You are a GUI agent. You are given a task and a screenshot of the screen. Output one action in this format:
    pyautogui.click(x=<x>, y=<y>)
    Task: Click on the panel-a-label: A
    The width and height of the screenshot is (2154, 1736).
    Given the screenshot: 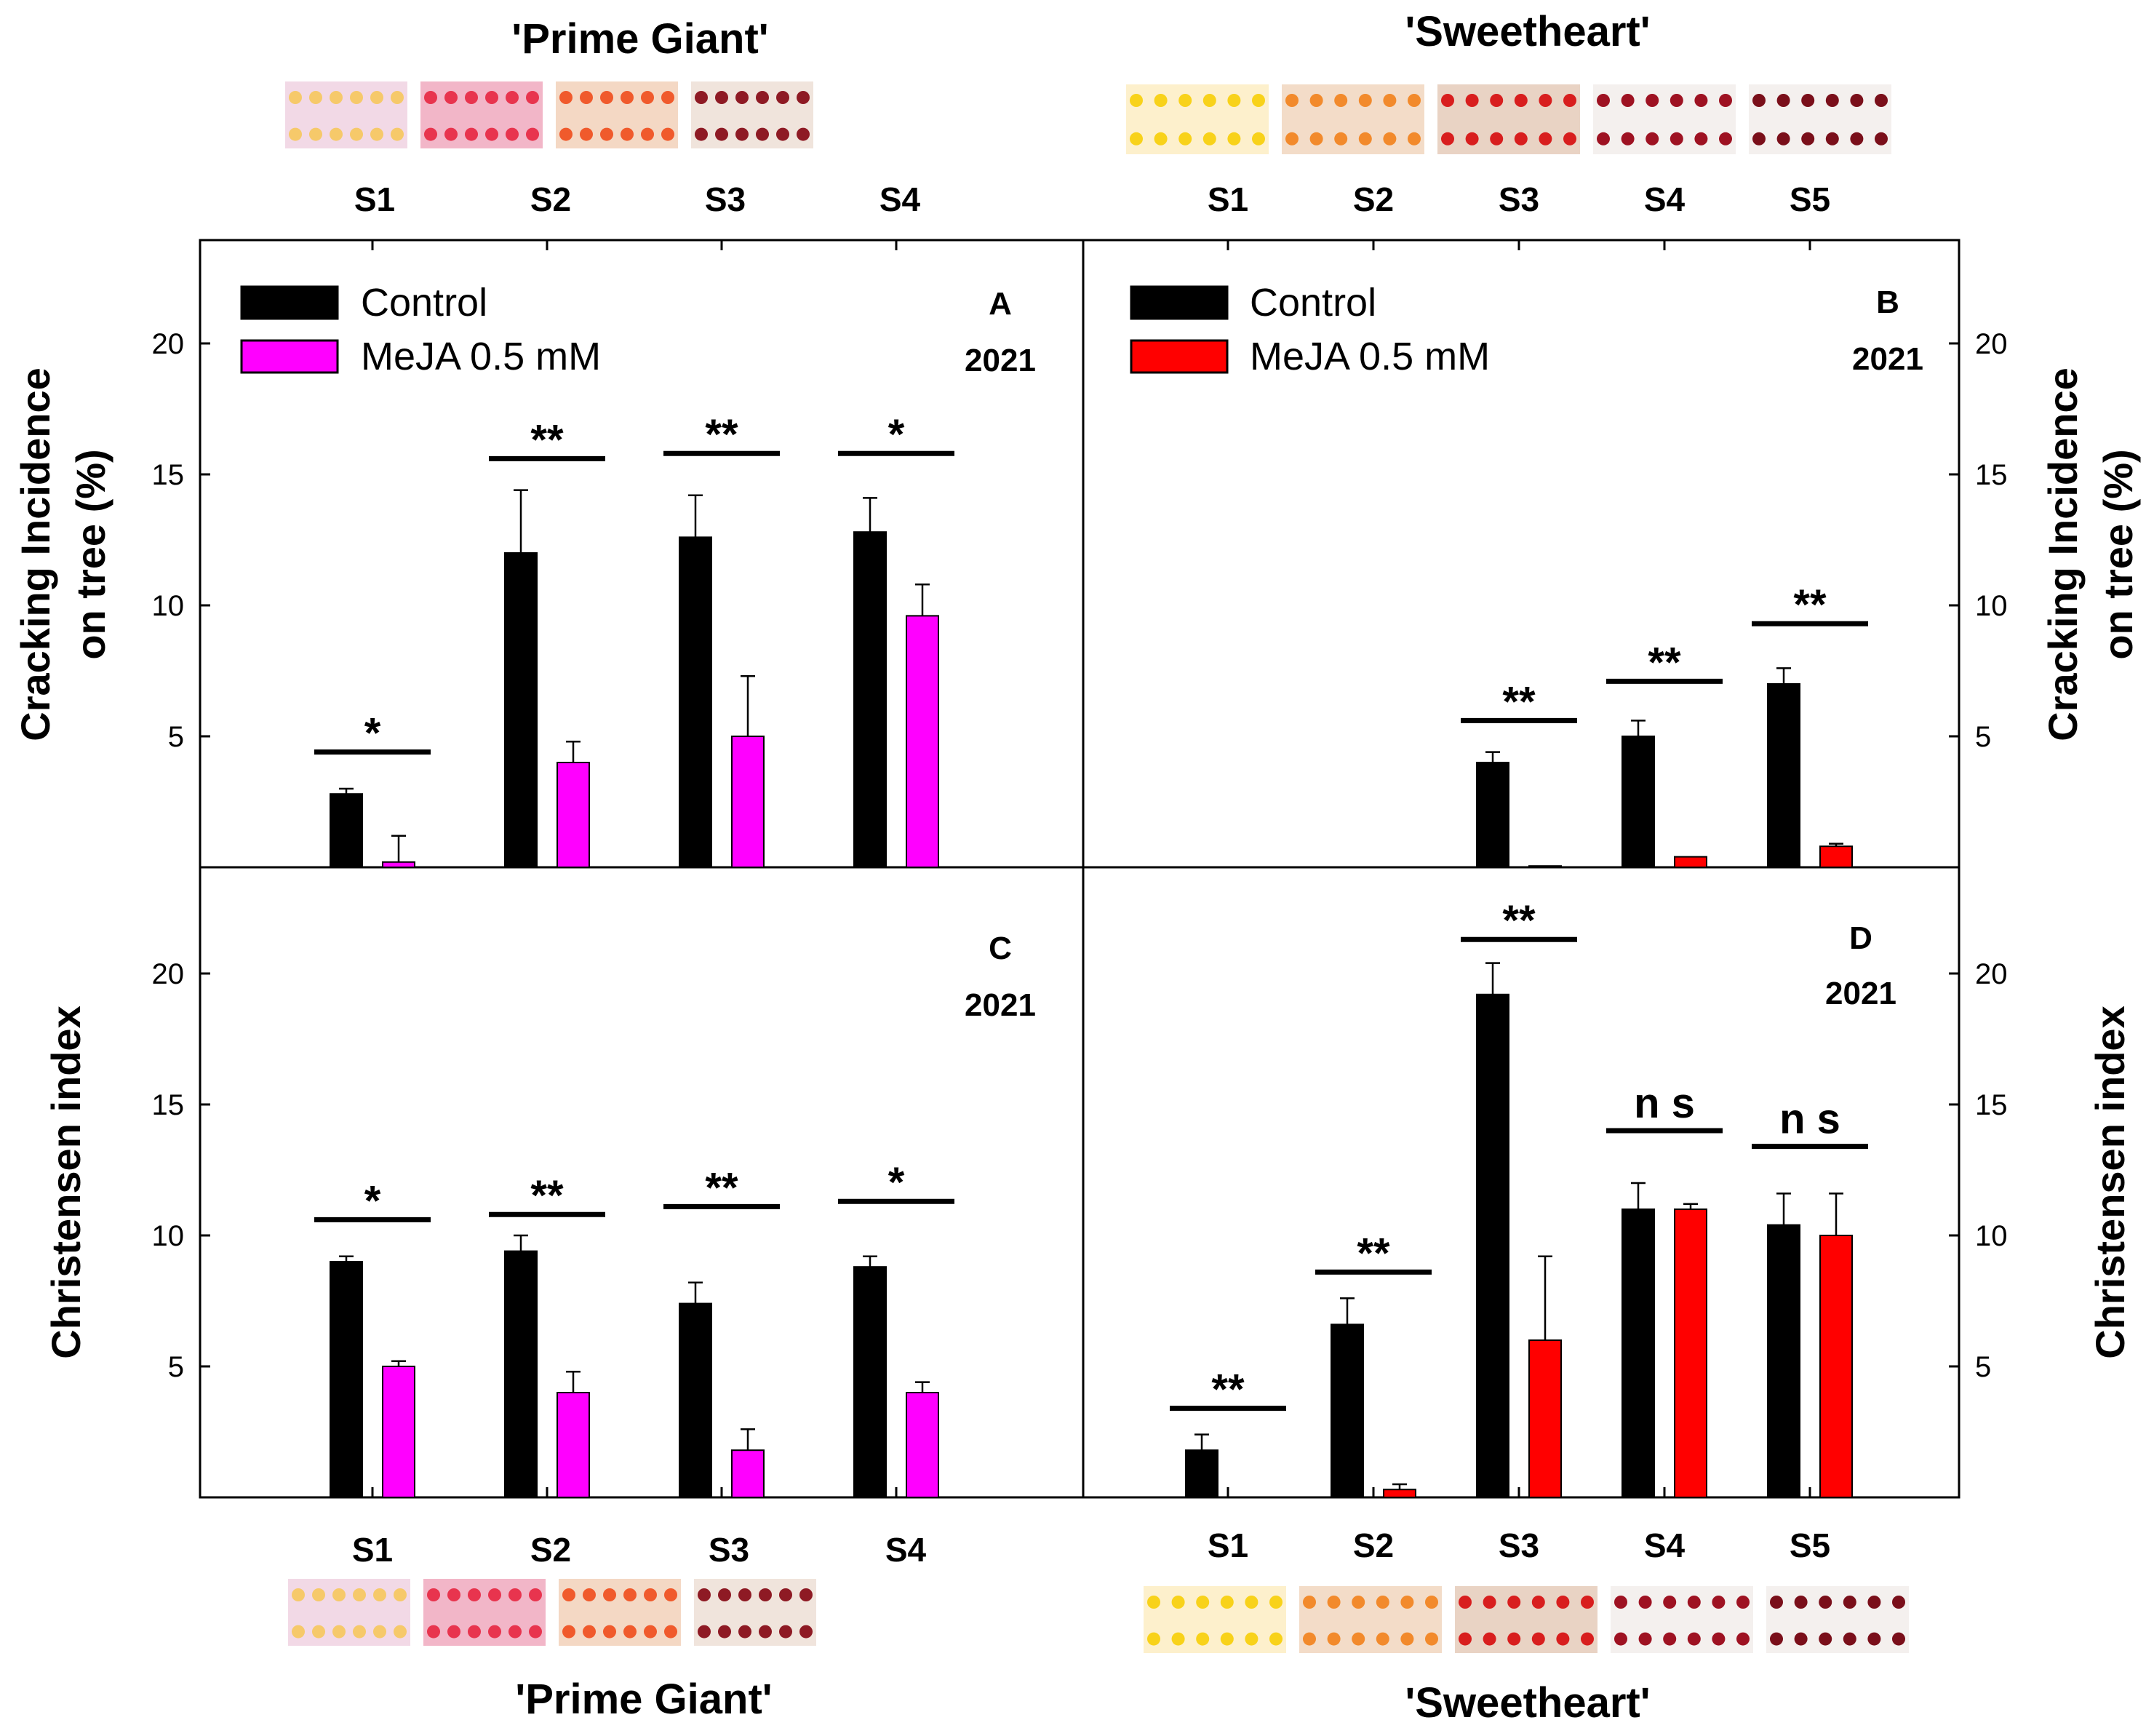 What is the action you would take?
    pyautogui.click(x=1000, y=304)
    